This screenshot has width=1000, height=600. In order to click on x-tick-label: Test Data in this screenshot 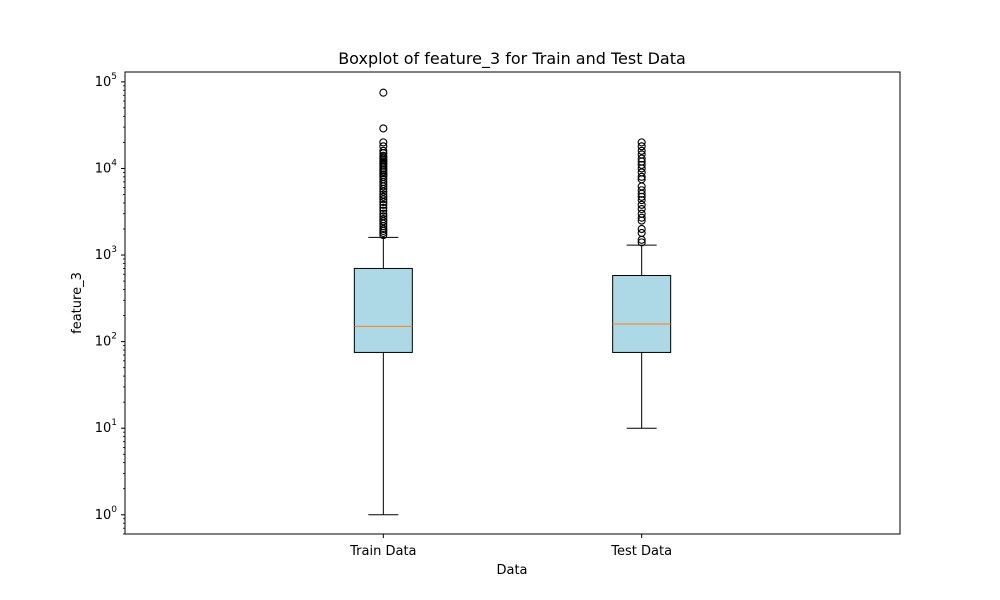, I will do `click(641, 551)`.